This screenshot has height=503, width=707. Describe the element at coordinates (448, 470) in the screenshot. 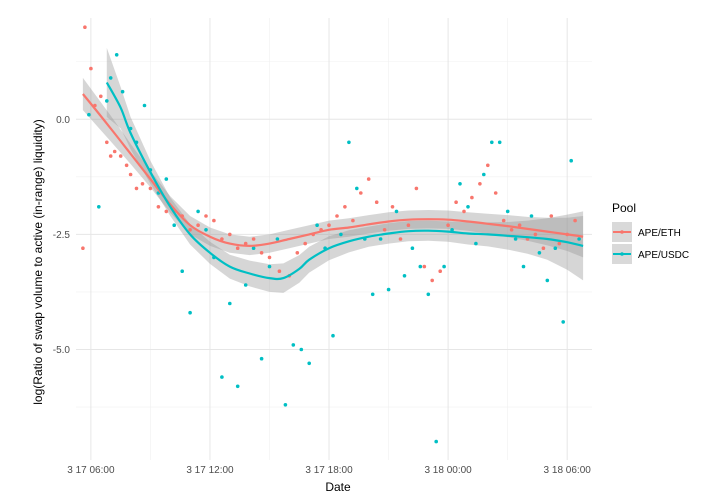

I see `x-tick-label: 3 18 00:00` at that location.